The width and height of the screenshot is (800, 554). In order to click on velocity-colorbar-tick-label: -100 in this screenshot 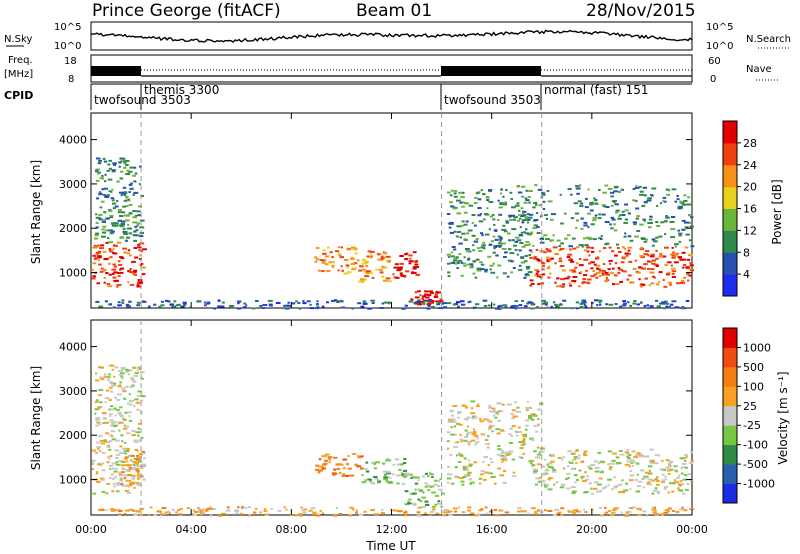, I will do `click(755, 445)`.